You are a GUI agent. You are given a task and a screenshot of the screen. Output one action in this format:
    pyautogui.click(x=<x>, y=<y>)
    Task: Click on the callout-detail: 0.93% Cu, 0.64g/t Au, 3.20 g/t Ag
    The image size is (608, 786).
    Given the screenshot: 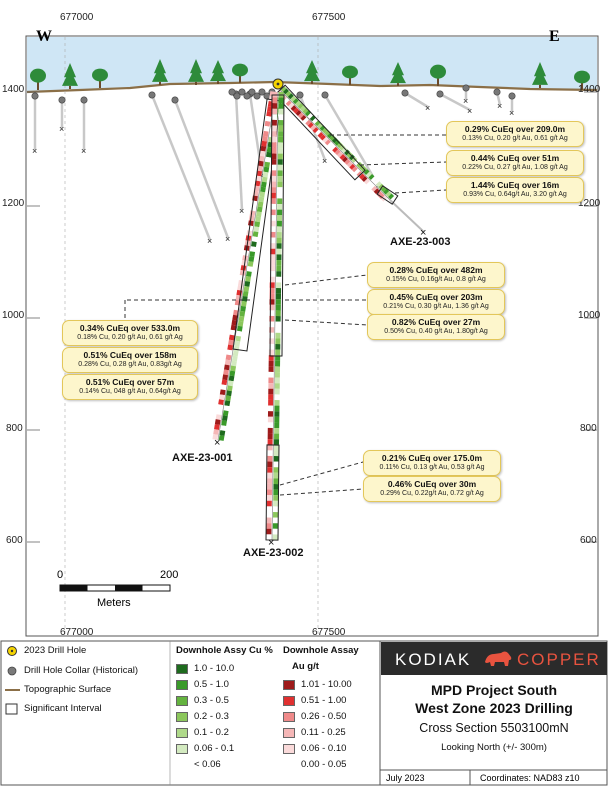 What is the action you would take?
    pyautogui.click(x=515, y=194)
    